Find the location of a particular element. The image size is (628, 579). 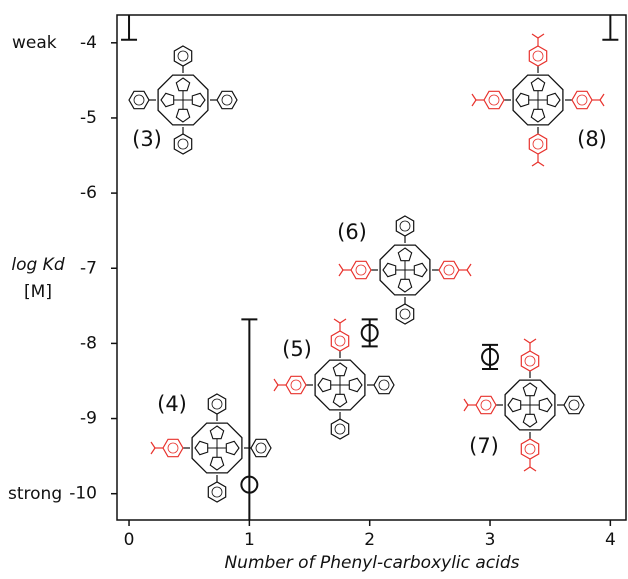

y-tick-label: -8 is located at coordinates (88, 343).